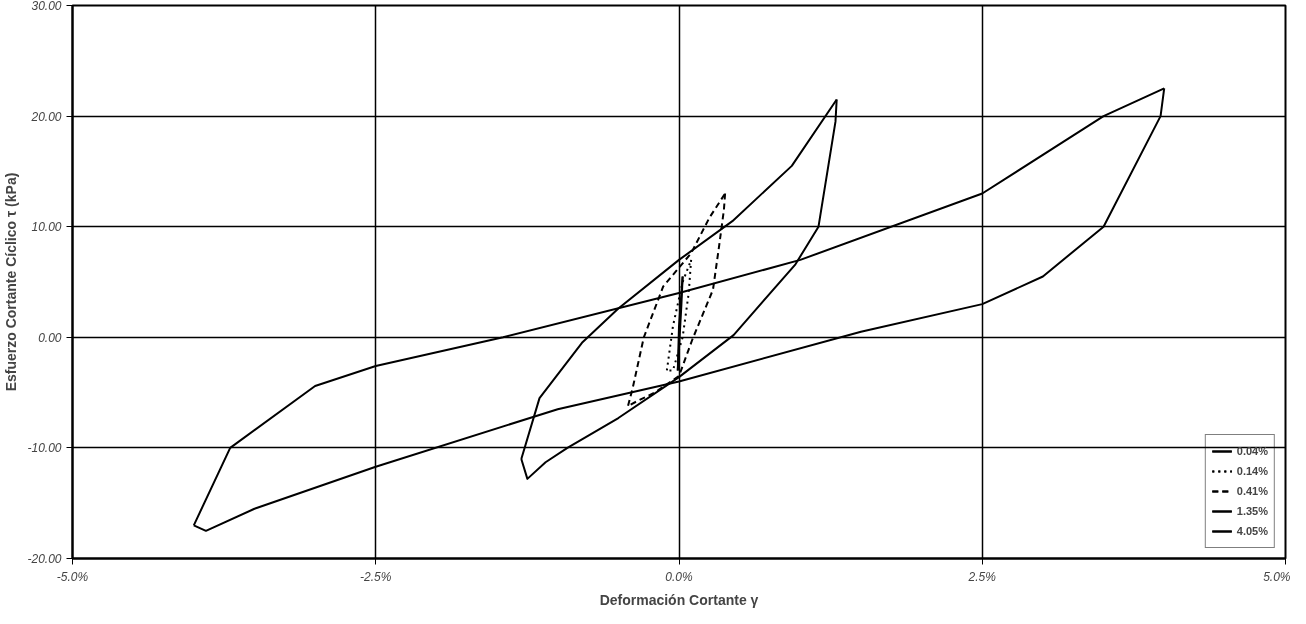  What do you see at coordinates (1252, 451) in the screenshot?
I see `legend-label: 0.04%` at bounding box center [1252, 451].